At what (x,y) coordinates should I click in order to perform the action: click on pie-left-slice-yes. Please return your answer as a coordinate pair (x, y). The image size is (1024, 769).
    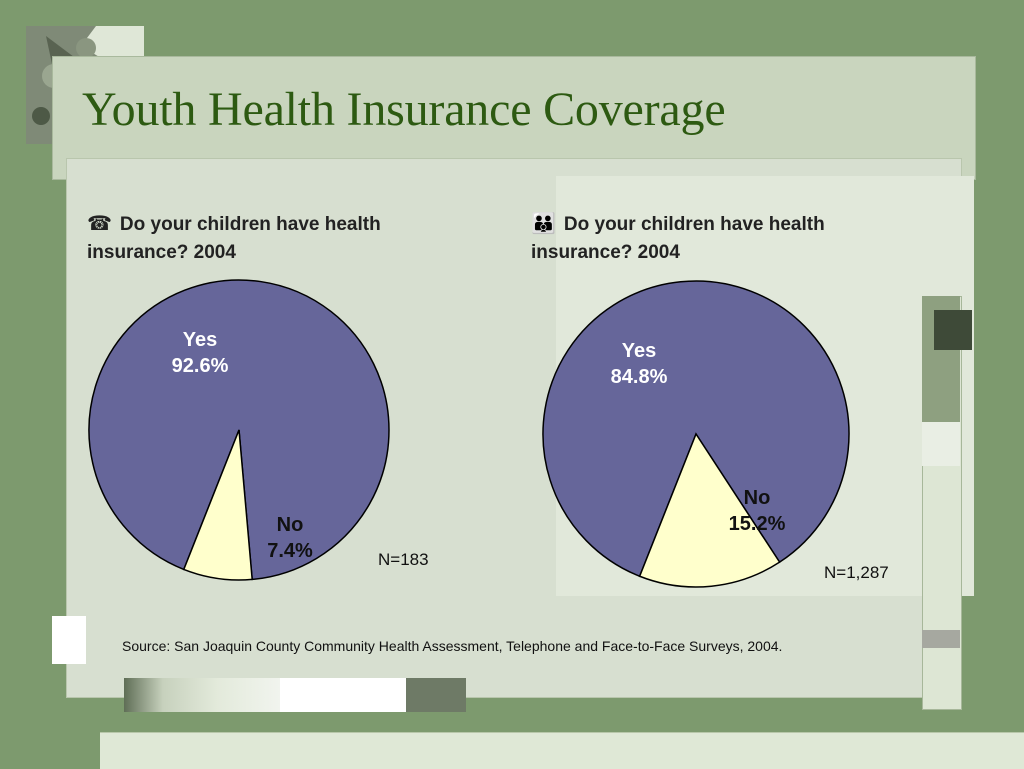
    Looking at the image, I should click on (239, 430).